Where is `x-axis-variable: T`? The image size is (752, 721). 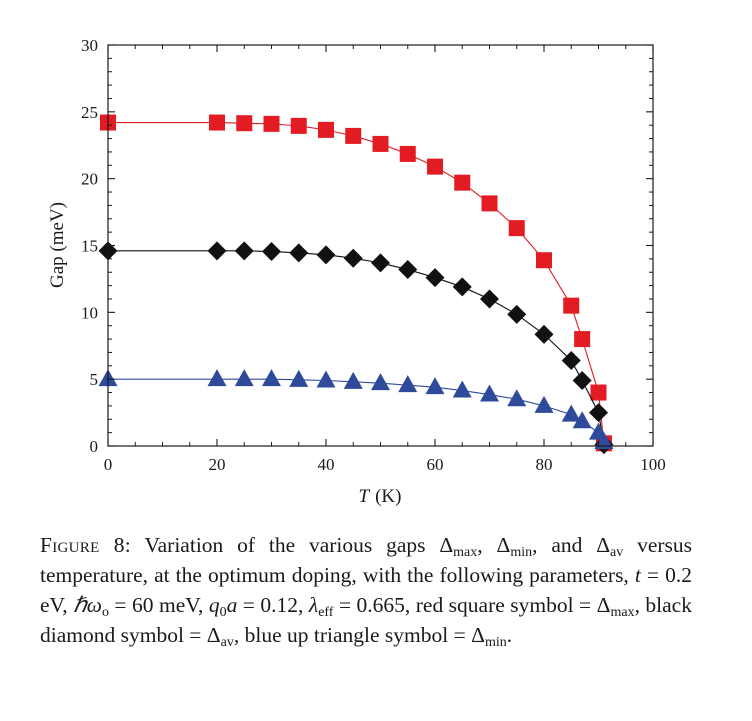 x-axis-variable: T is located at coordinates (365, 496).